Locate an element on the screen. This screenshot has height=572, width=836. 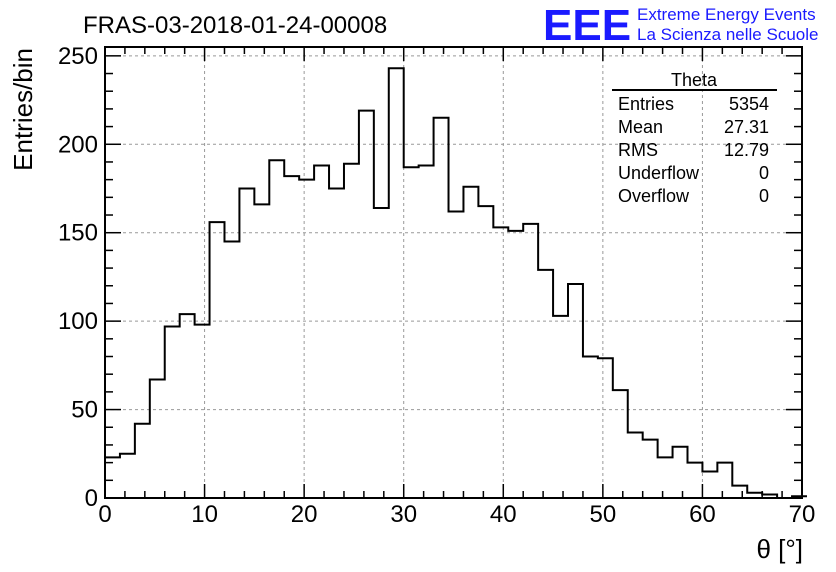
logo-line-2: La Scienza nelle Scuole is located at coordinates (727, 34).